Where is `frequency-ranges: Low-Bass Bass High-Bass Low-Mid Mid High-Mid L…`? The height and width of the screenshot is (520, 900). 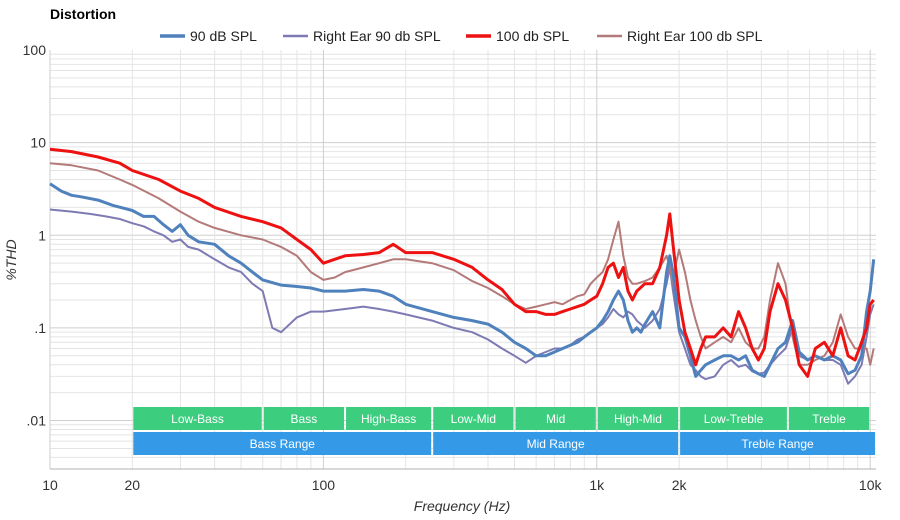
frequency-ranges: Low-Bass Bass High-Bass Low-Mid Mid High-Mid L… is located at coordinates (504, 431).